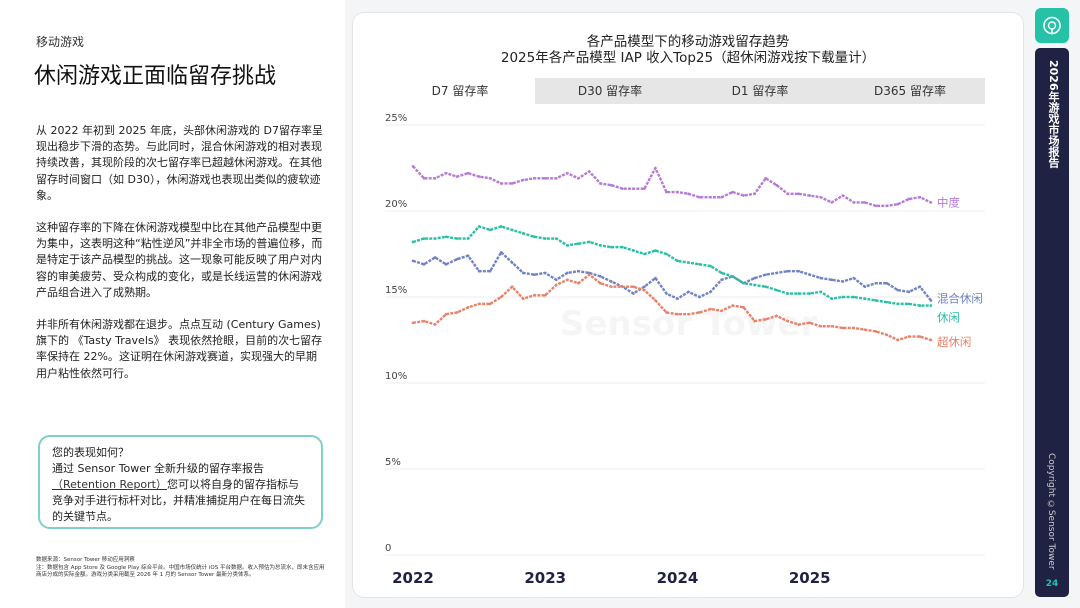  Describe the element at coordinates (610, 91) in the screenshot. I see `tab-d30: D30 留存率` at that location.